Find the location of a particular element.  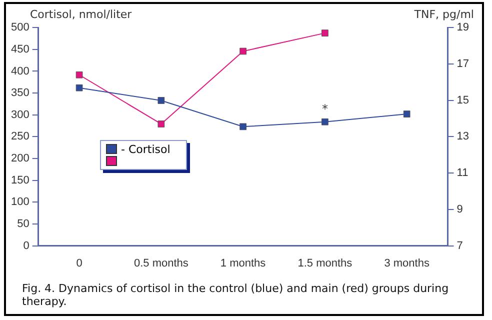

y-tick-label: 450 is located at coordinates (20, 49).